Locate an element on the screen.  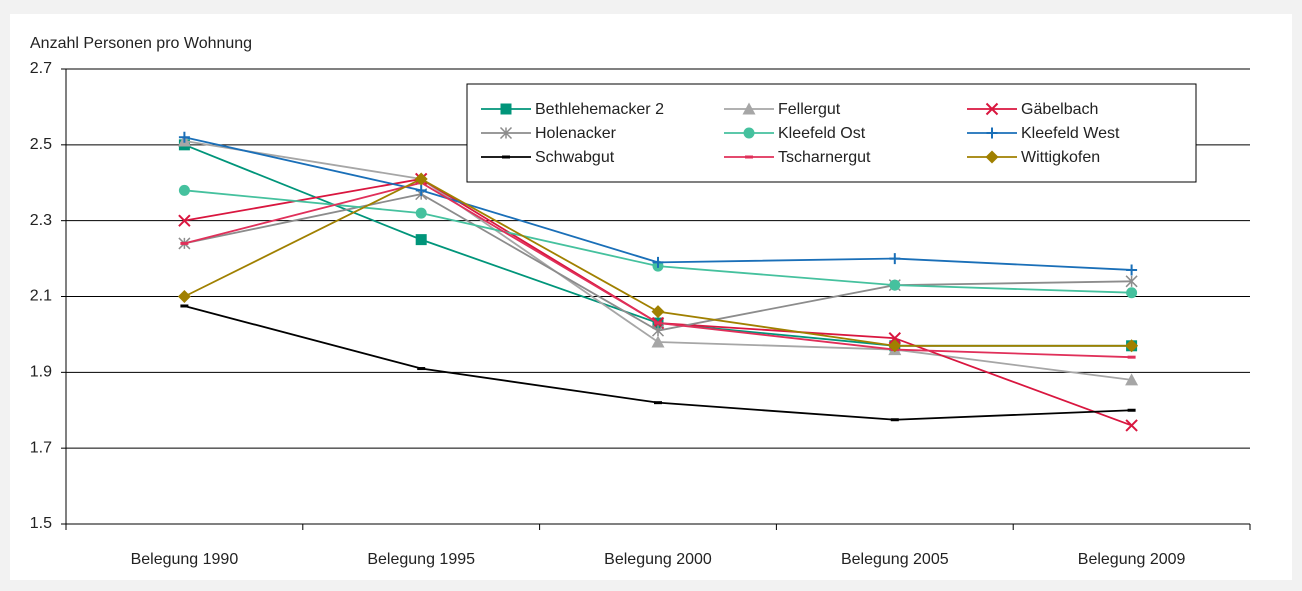
x-tick-label: Belegung 1995 is located at coordinates (421, 559).